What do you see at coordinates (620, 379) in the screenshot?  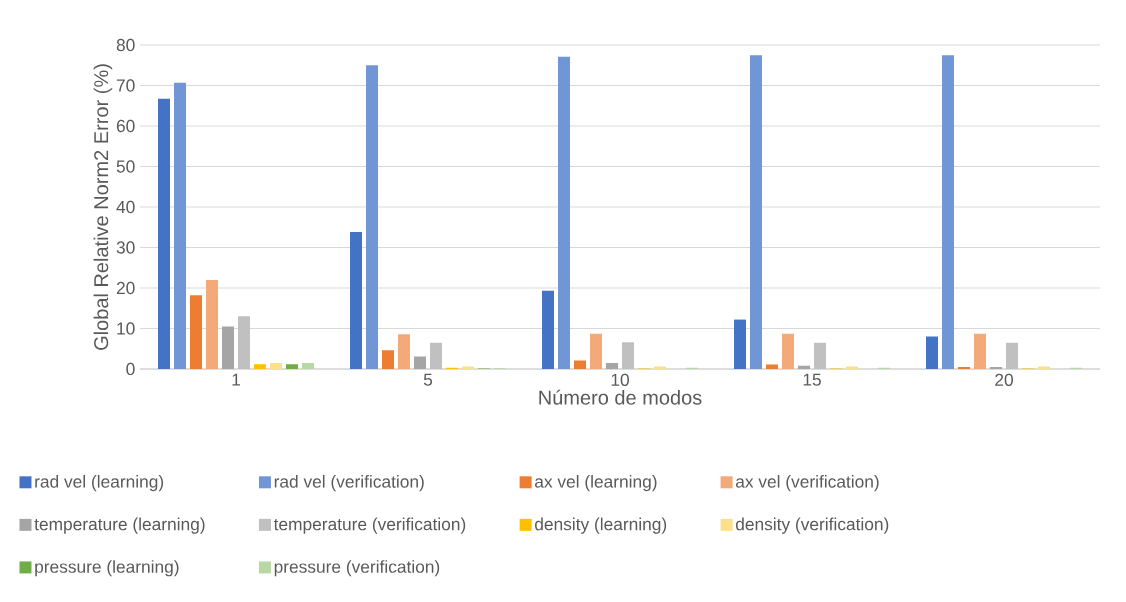 I see `x-tick-label: 10` at bounding box center [620, 379].